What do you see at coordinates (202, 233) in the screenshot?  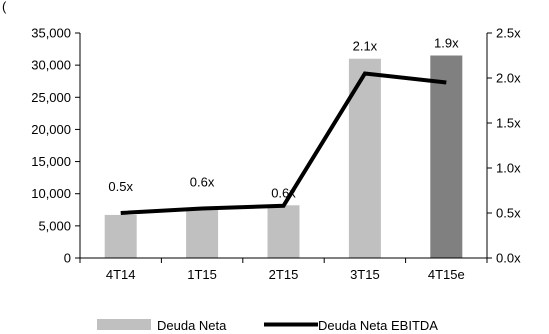 I see `bar-1T15` at bounding box center [202, 233].